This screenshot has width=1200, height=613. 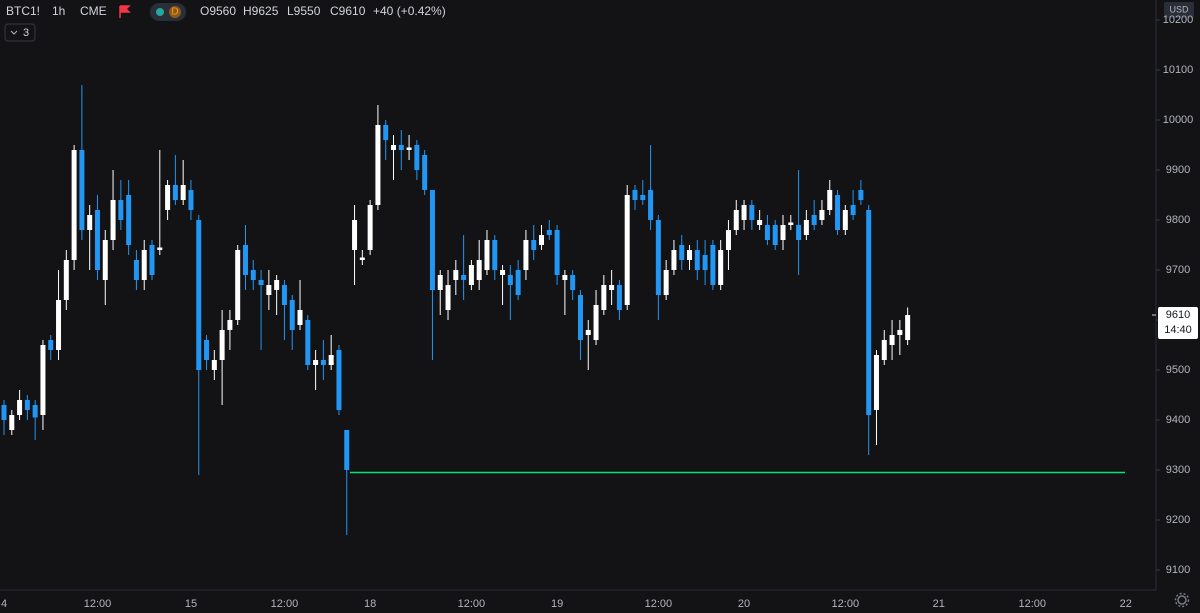 What do you see at coordinates (218, 11) in the screenshot?
I see `legend-open: O9560` at bounding box center [218, 11].